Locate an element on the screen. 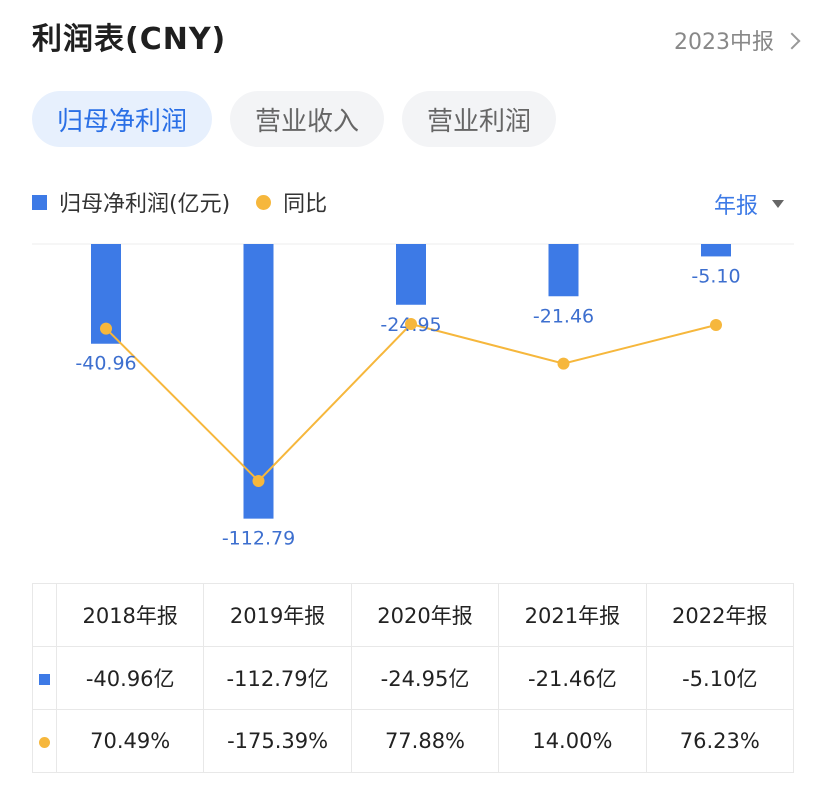  table-corner-cell is located at coordinates (44, 615).